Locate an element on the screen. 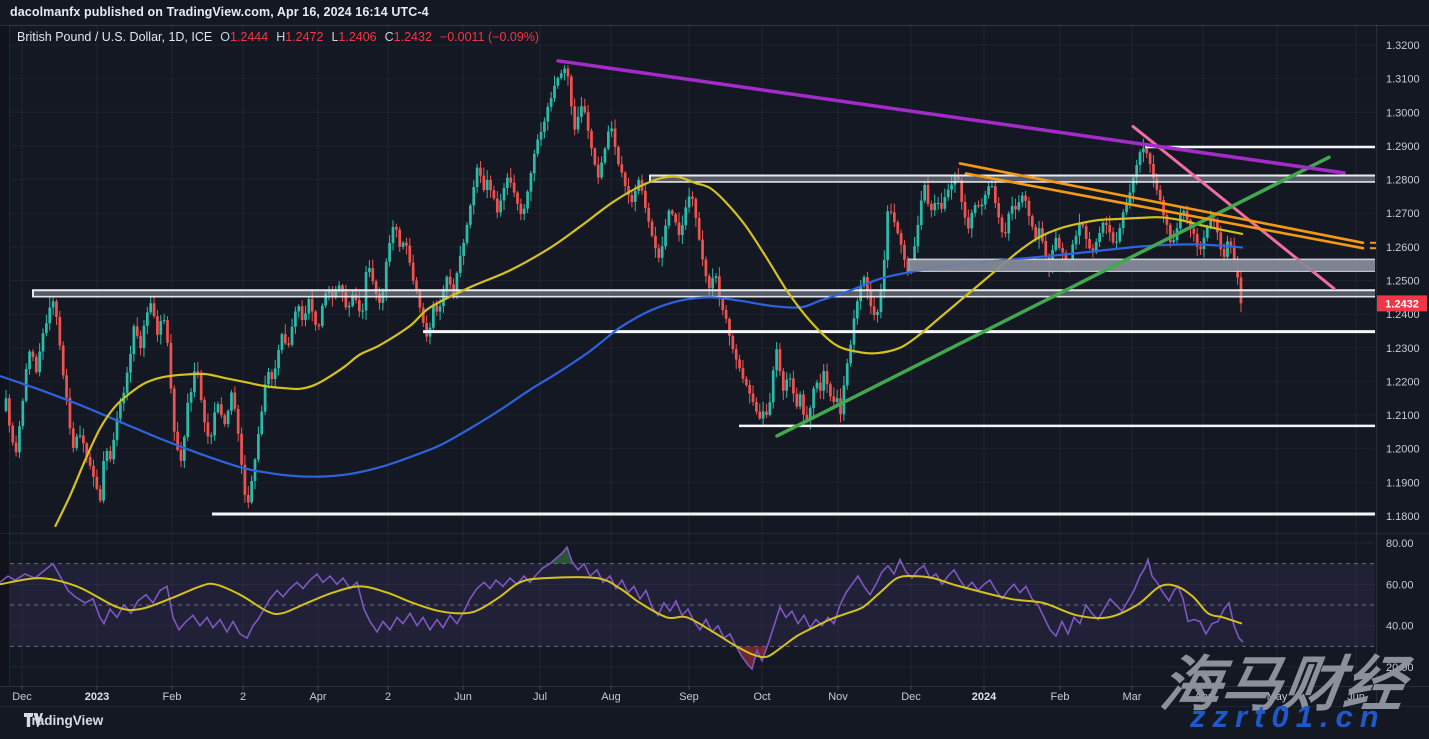 The height and width of the screenshot is (739, 1429). tradingview-logo: TradingView is located at coordinates (63, 720).